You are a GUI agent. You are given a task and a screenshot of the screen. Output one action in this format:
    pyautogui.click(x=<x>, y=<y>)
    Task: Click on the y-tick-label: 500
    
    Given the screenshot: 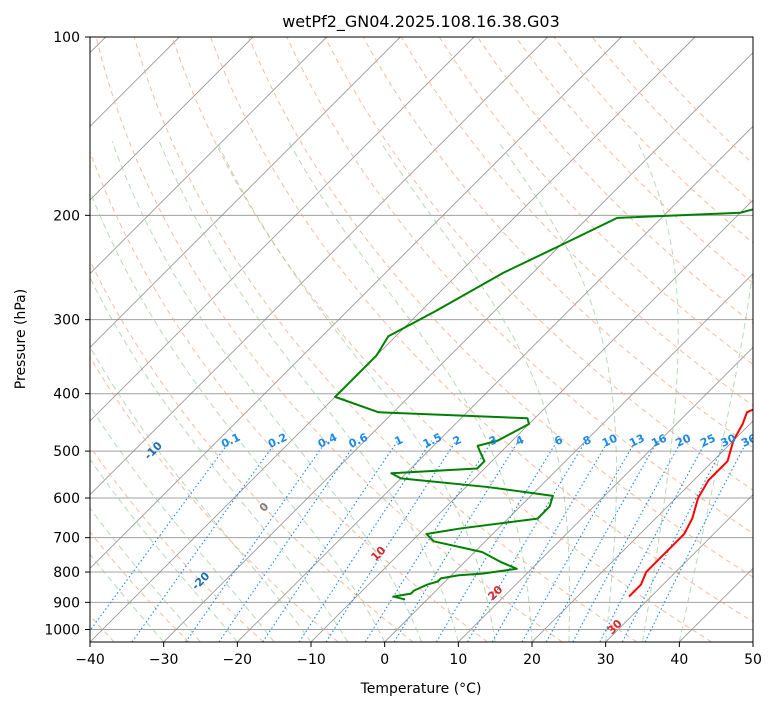 What is the action you would take?
    pyautogui.click(x=66, y=452)
    